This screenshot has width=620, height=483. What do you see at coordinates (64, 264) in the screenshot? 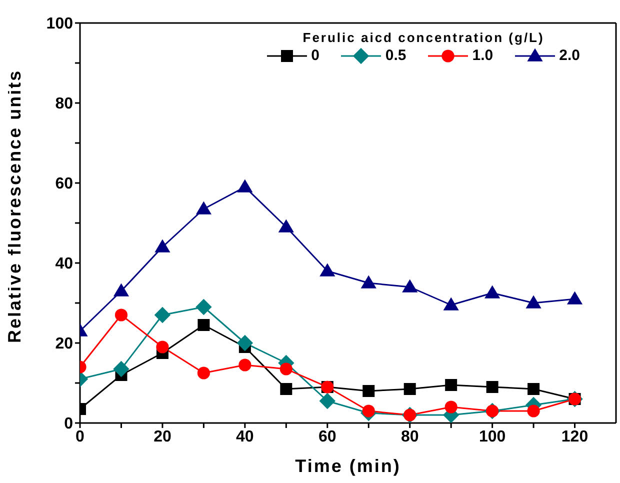
I see `y-tick-label: 40` at bounding box center [64, 264].